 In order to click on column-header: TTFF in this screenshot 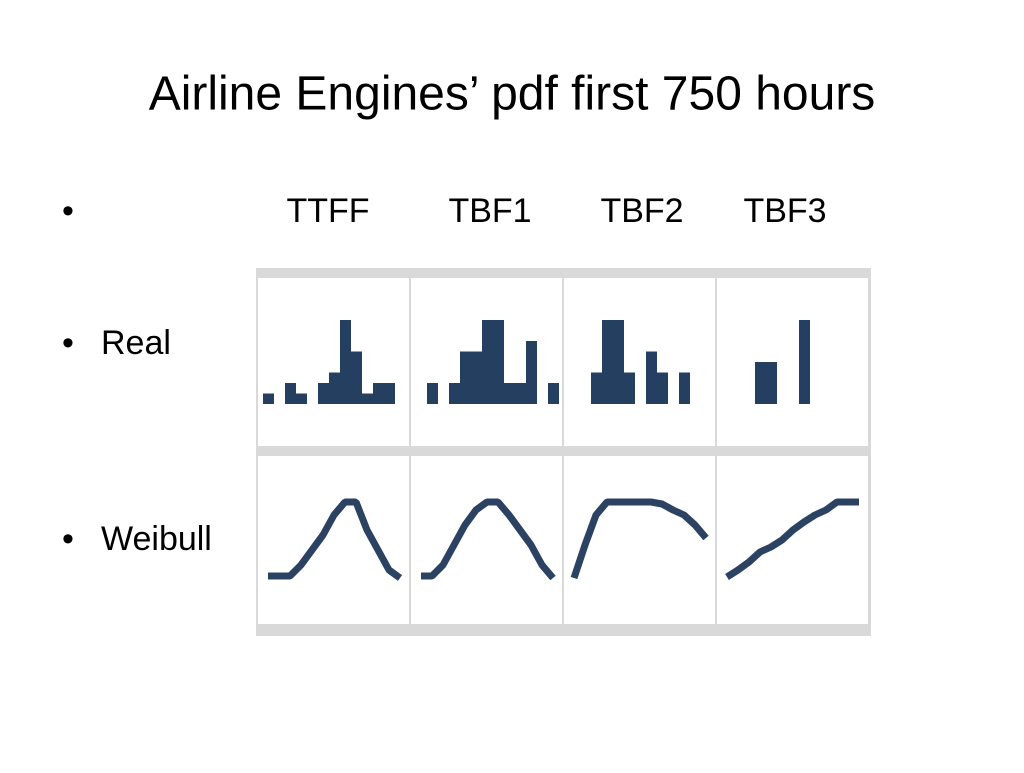, I will do `click(327, 211)`.